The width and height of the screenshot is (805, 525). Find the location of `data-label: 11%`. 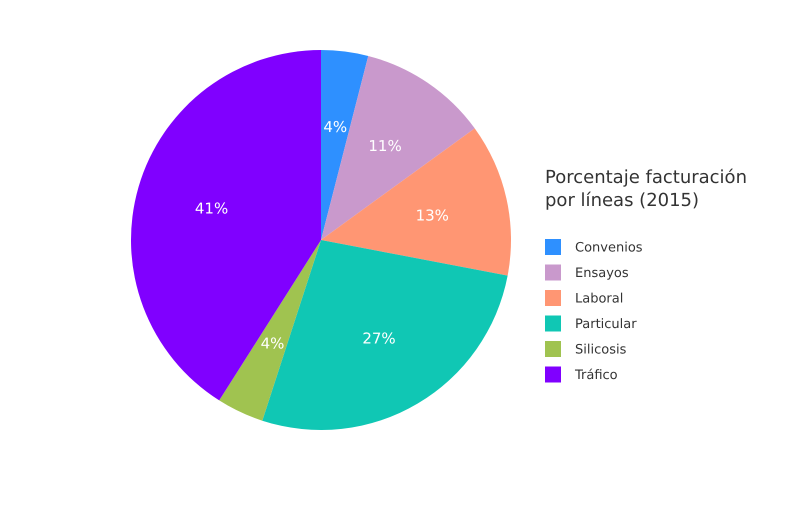

data-label: 11% is located at coordinates (385, 145).